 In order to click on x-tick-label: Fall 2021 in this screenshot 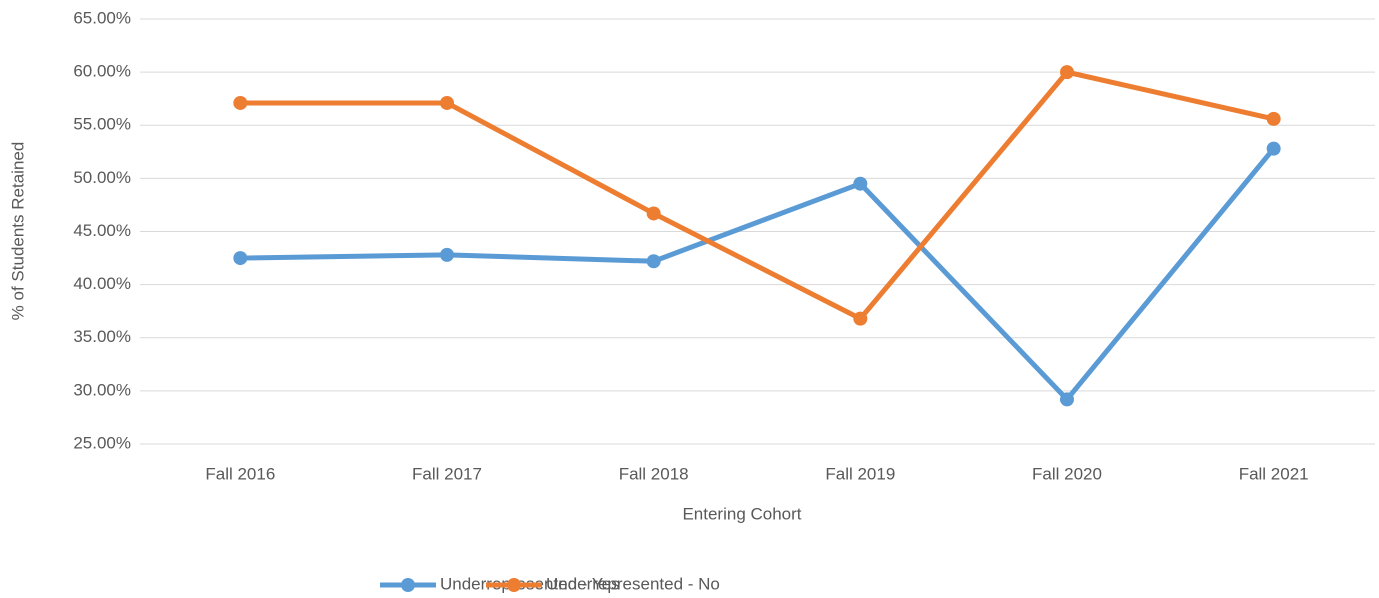, I will do `click(1274, 473)`.